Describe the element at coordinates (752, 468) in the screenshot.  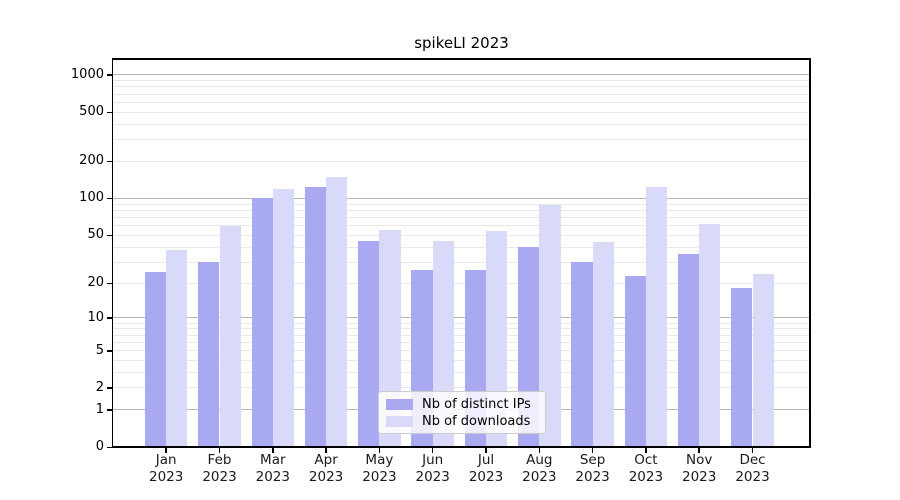
I see `x-tick-label: Dec 2023` at that location.